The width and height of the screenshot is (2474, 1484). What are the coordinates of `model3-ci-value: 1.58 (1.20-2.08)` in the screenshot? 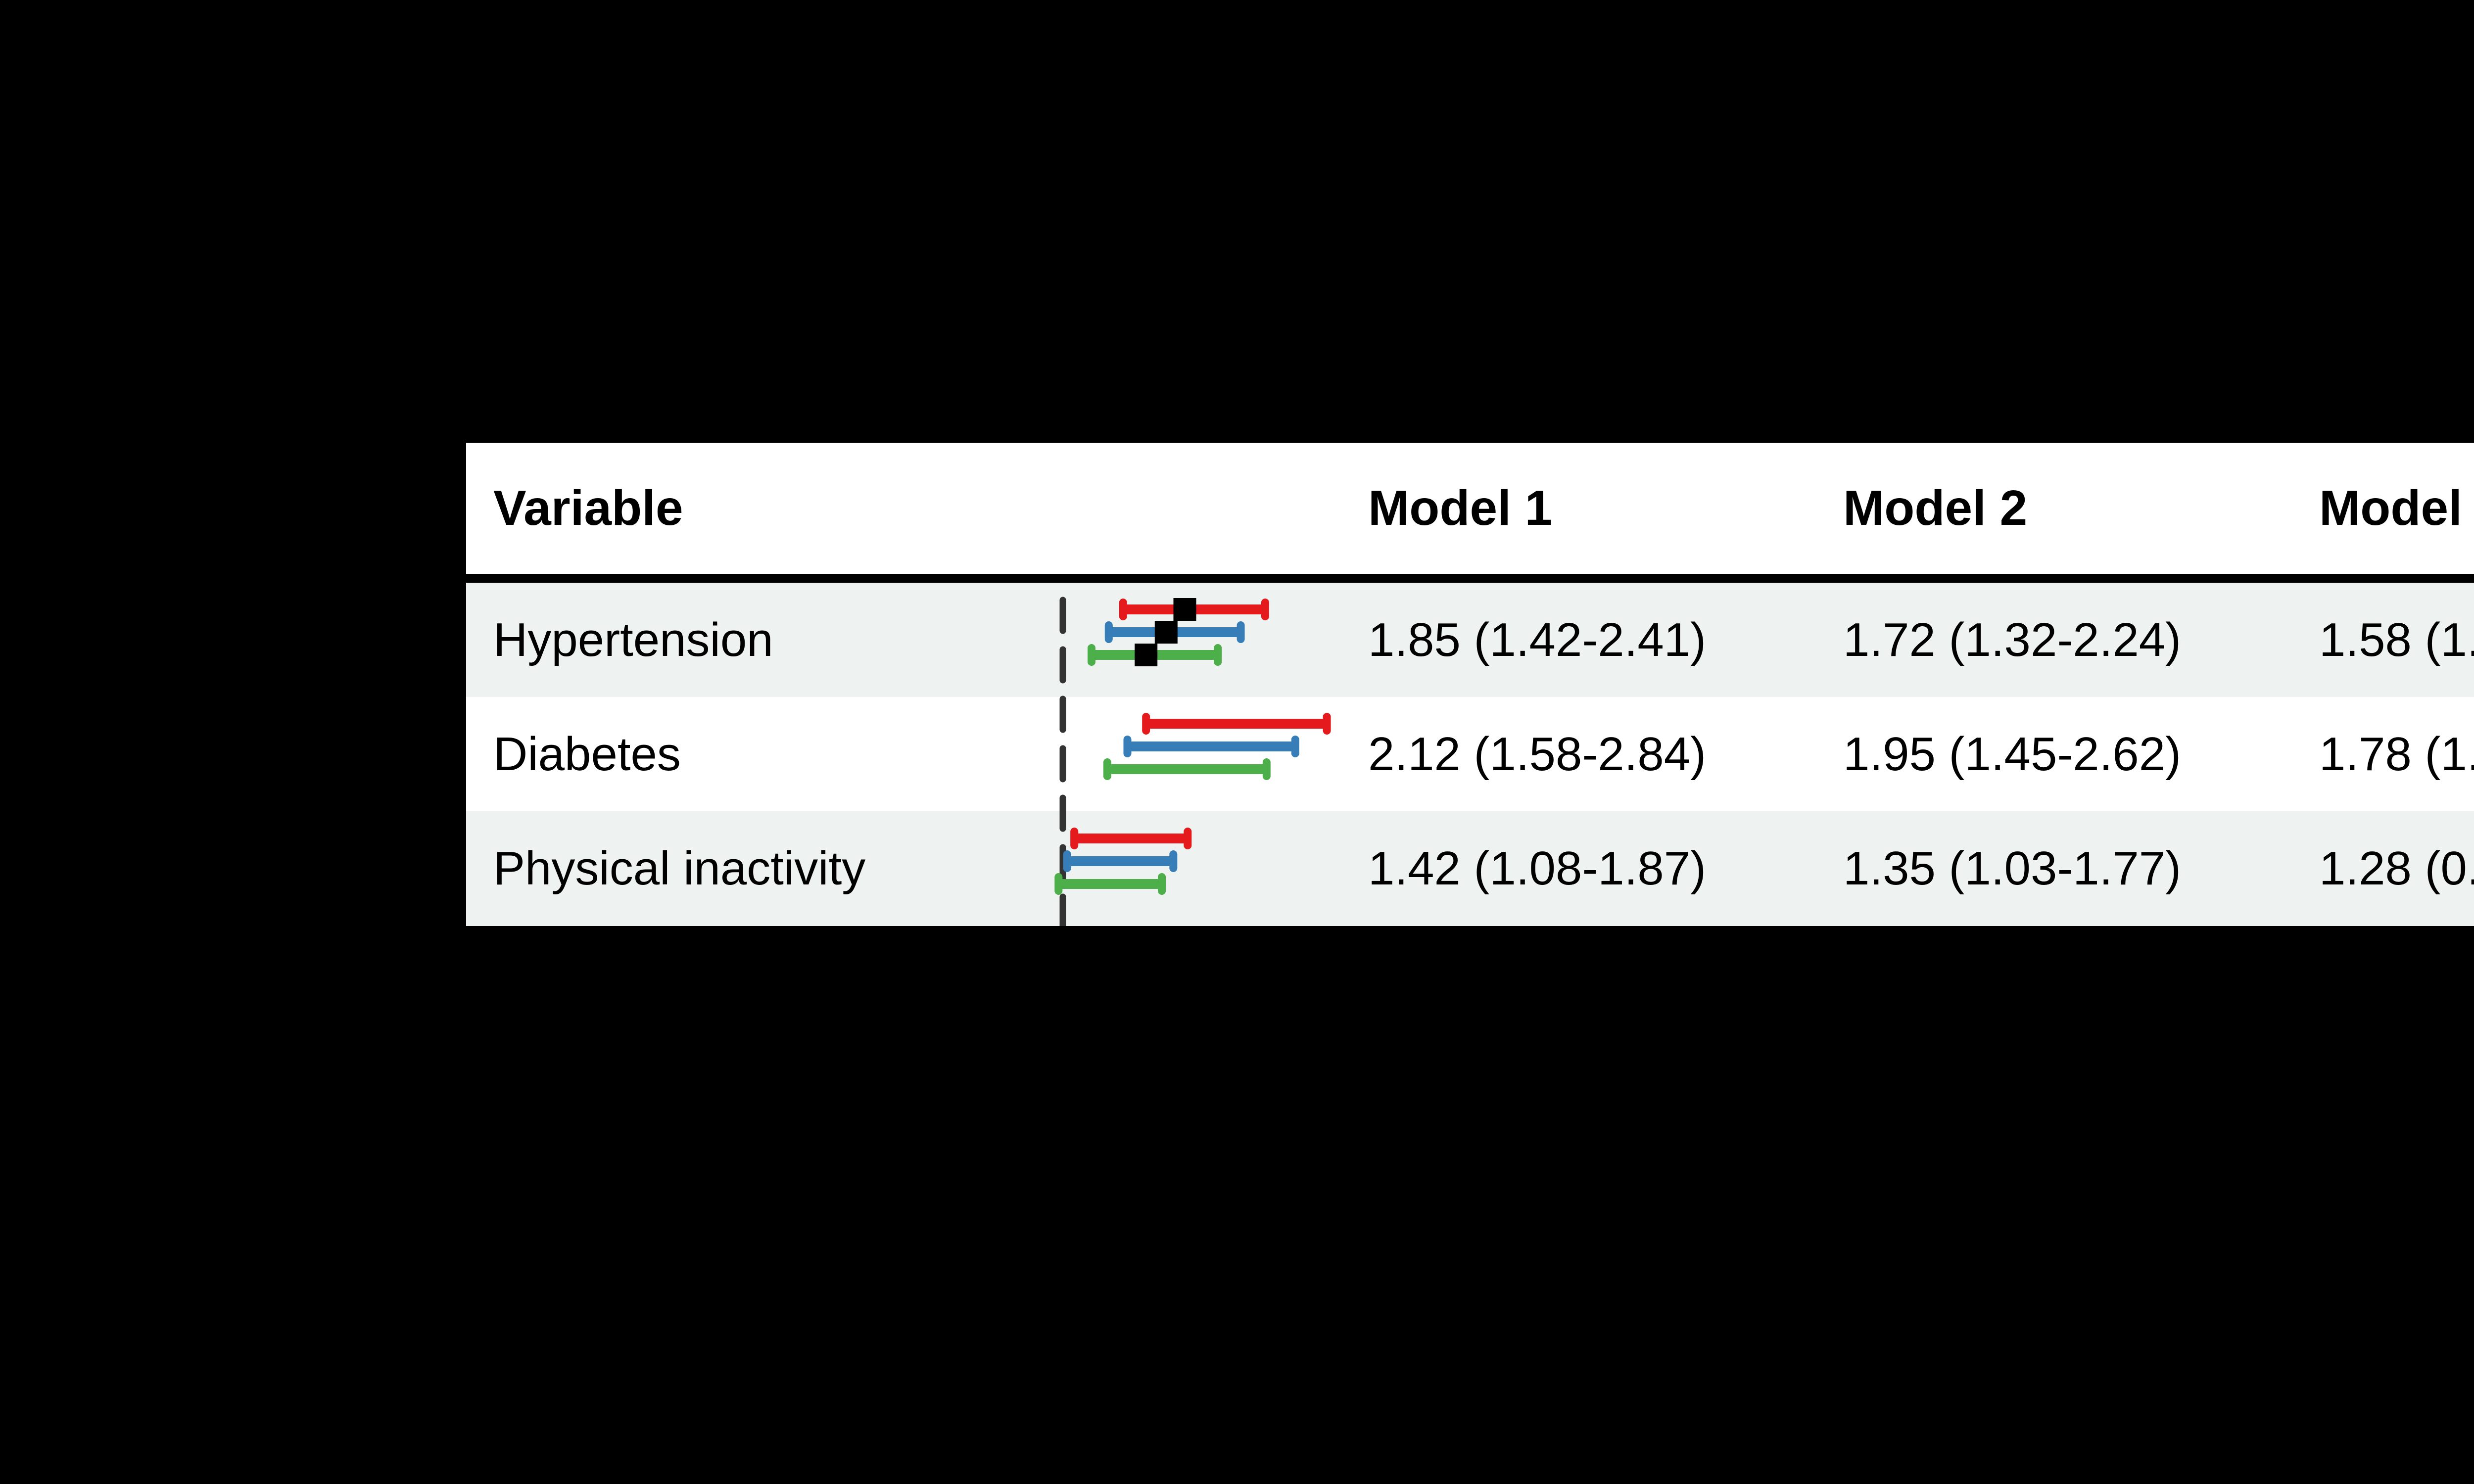 It's located at (2397, 639).